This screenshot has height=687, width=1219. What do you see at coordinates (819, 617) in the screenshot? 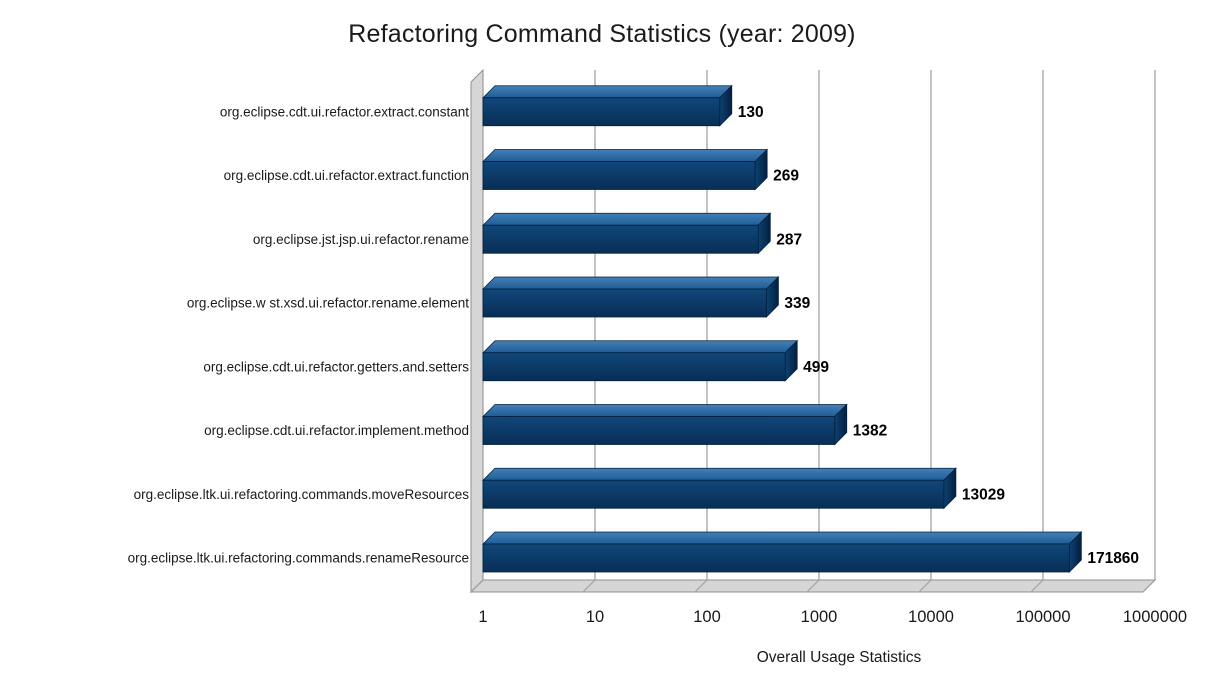
I see `x-tick-label: 1000` at bounding box center [819, 617].